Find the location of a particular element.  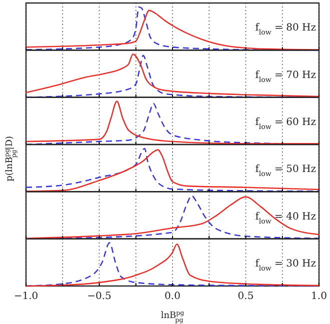

x-tick-label: 0.5 is located at coordinates (246, 296).